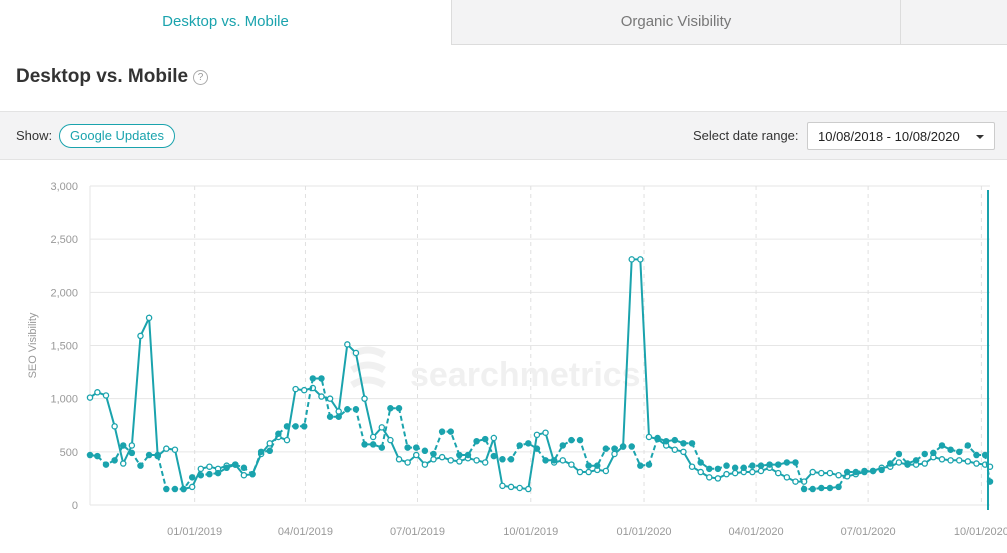  What do you see at coordinates (117, 136) in the screenshot?
I see `google-updates-toggle: Google Updates` at bounding box center [117, 136].